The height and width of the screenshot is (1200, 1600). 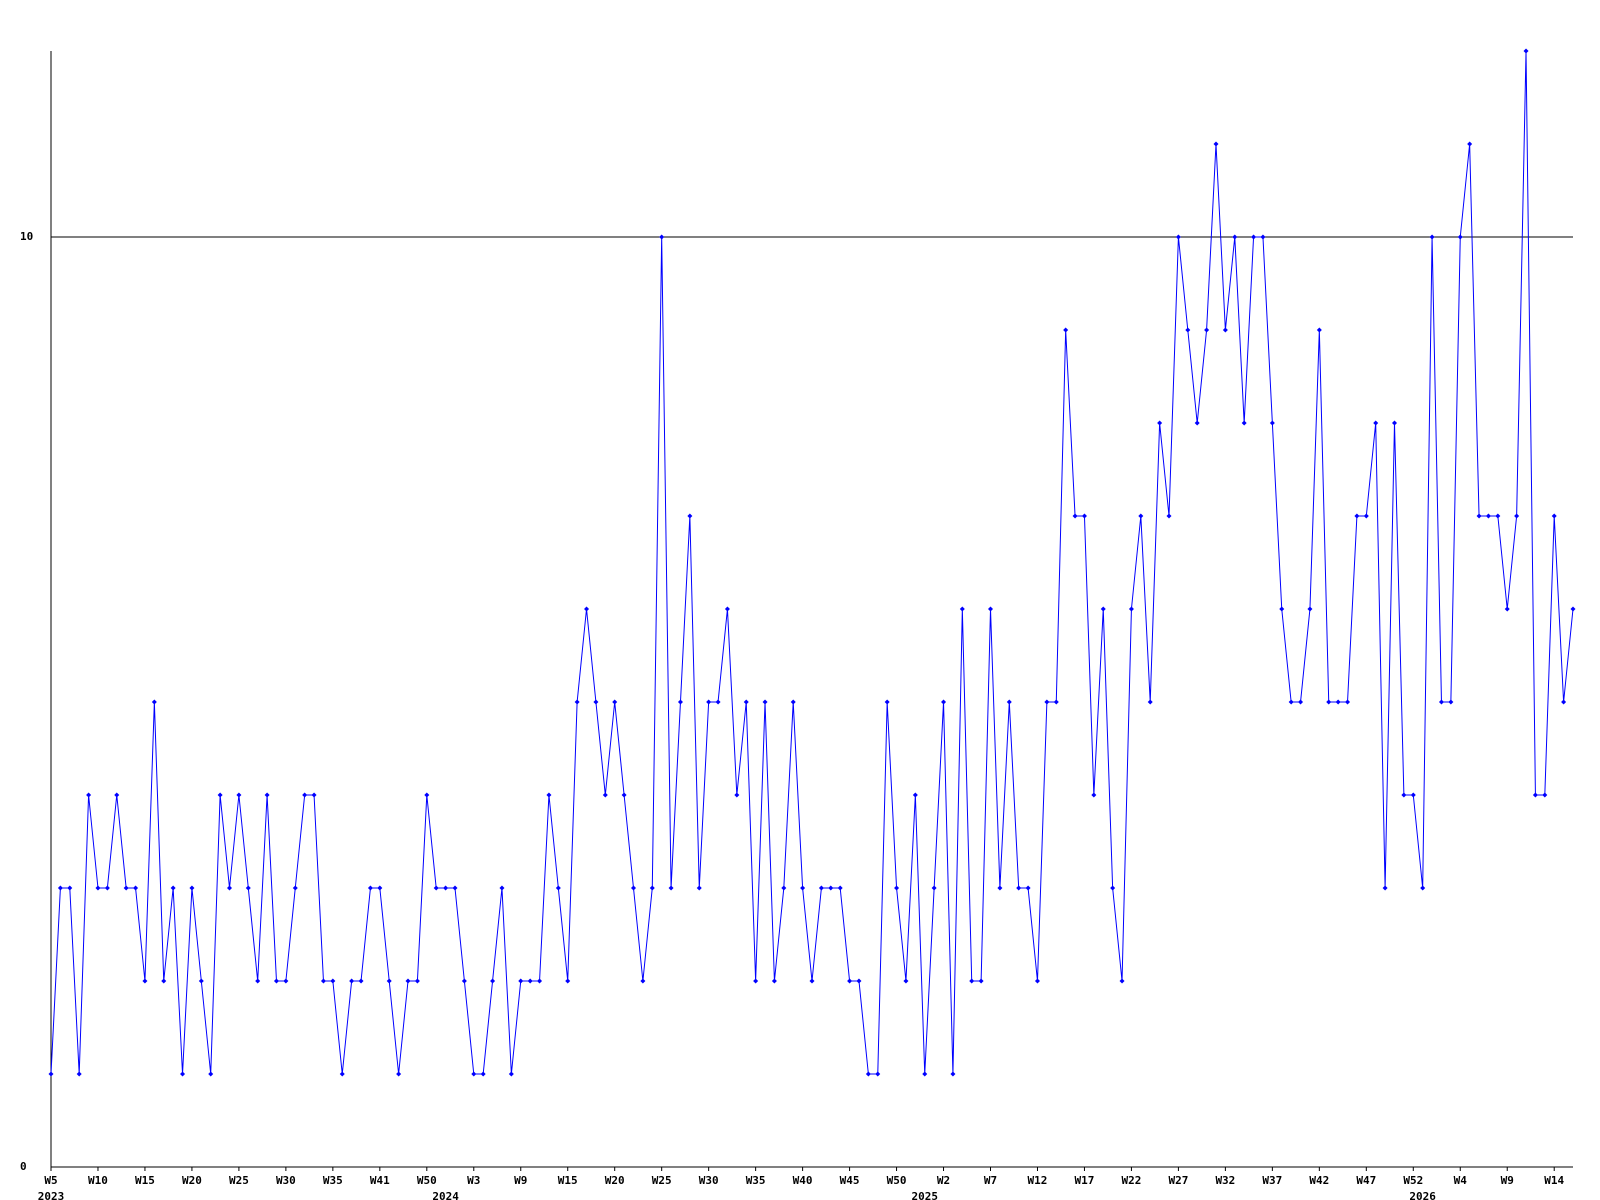 What do you see at coordinates (473, 1180) in the screenshot?
I see `x-tick-label: W3` at bounding box center [473, 1180].